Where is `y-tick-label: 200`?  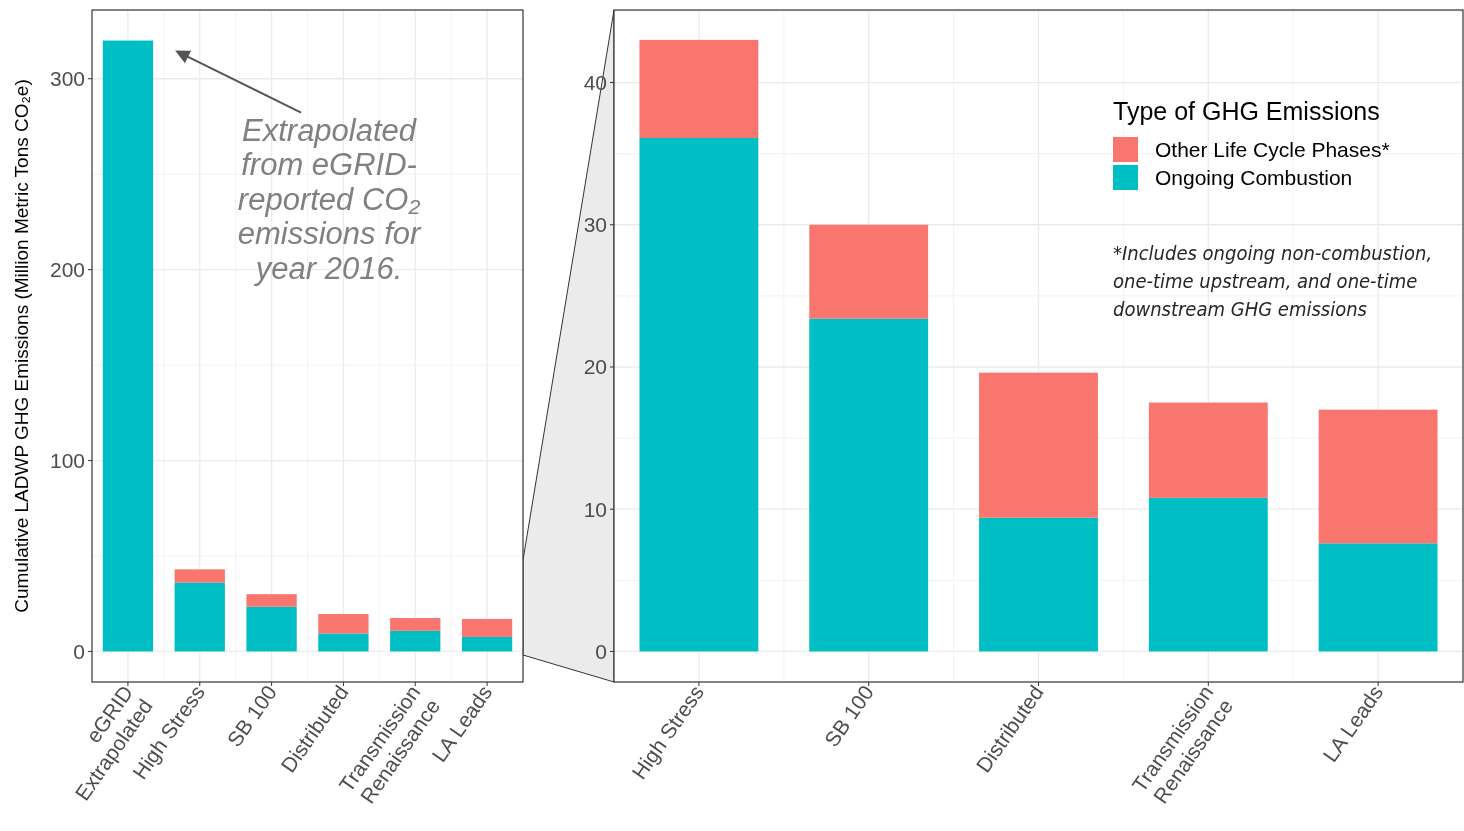
y-tick-label: 200 is located at coordinates (67, 269).